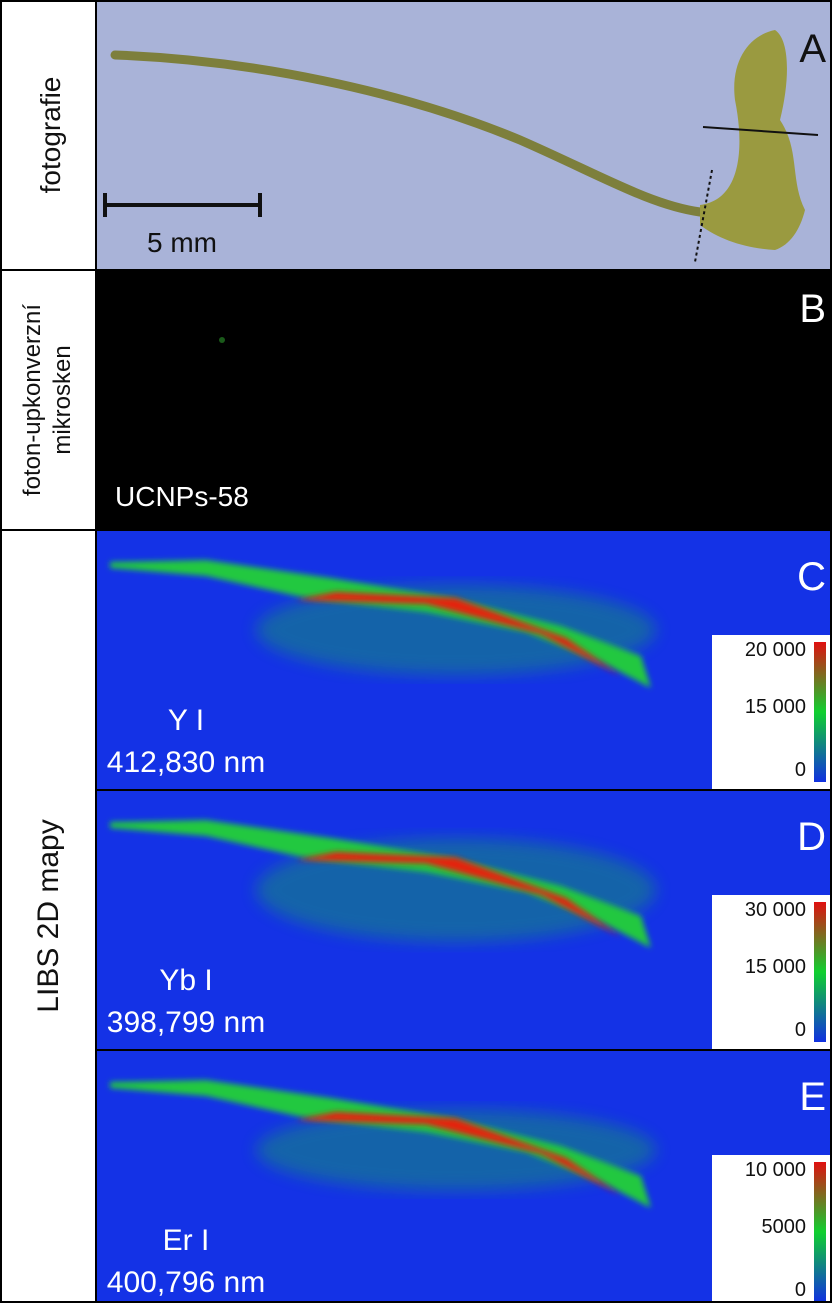 Image resolution: width=832 pixels, height=1303 pixels. Describe the element at coordinates (222, 340) in the screenshot. I see `signal-spot` at that location.